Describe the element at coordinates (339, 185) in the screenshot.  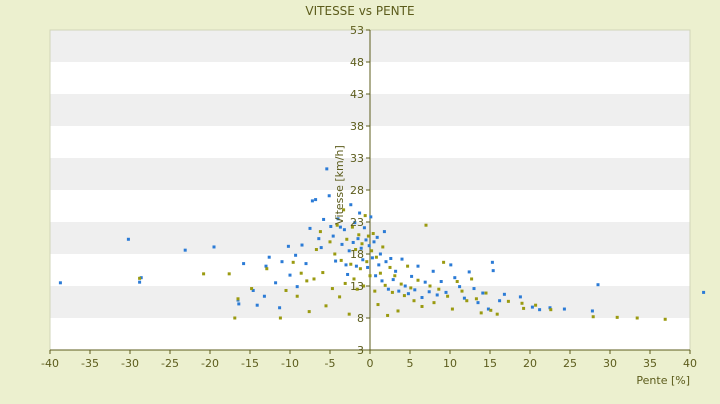
I see `y-axis-label: Vitesse [km/h]` at that location.